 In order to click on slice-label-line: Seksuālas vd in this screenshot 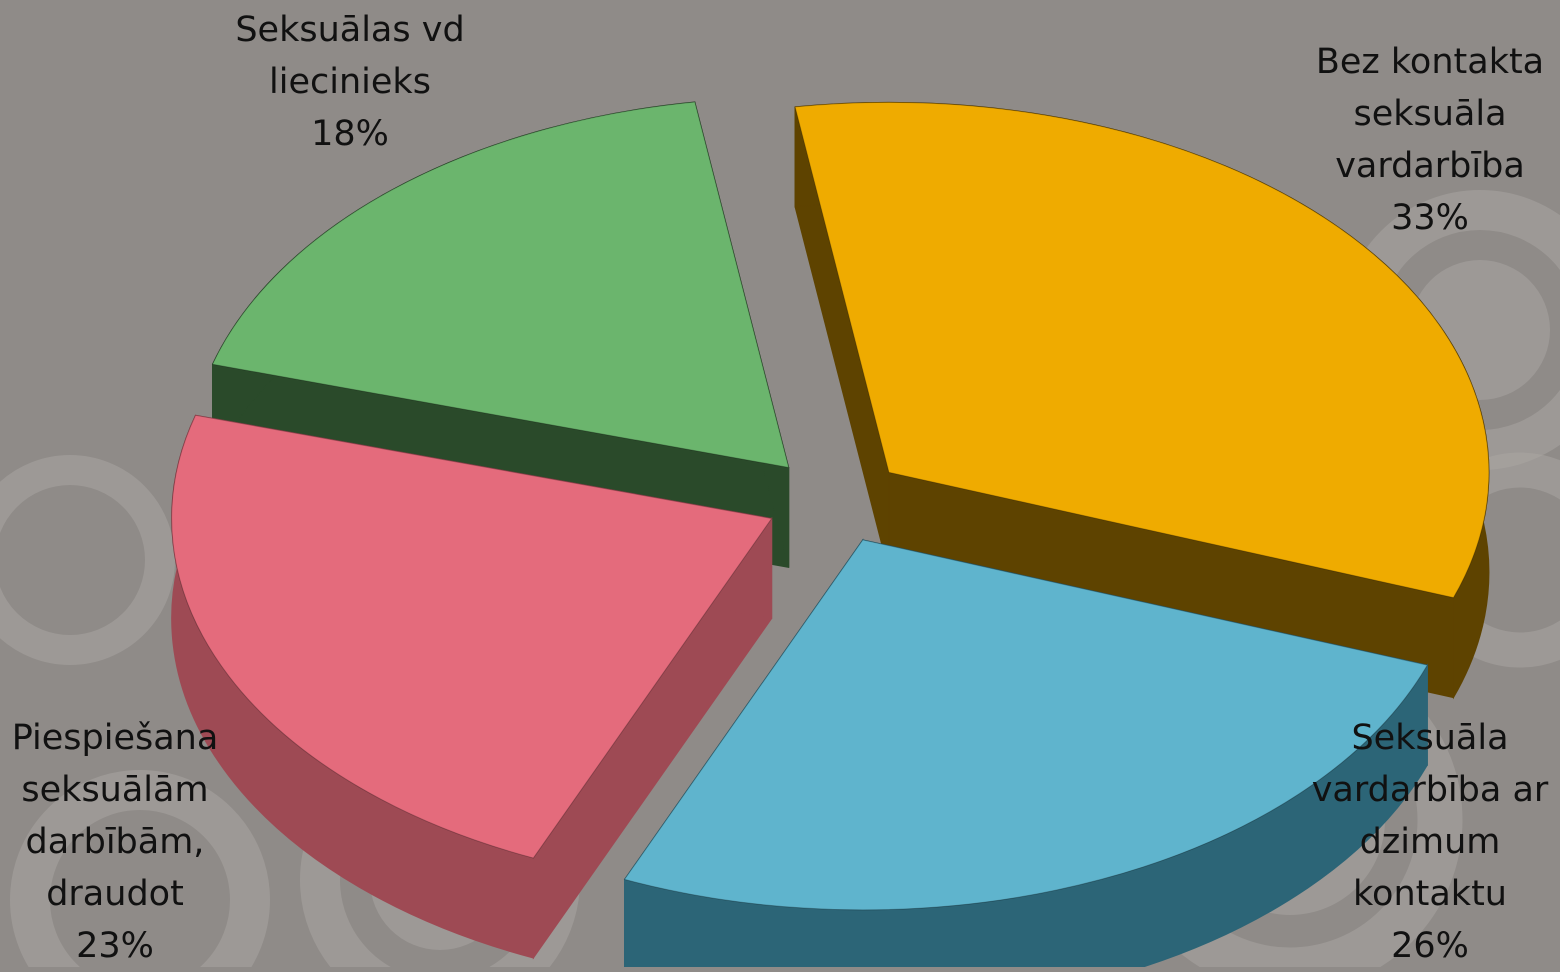, I will do `click(350, 30)`.